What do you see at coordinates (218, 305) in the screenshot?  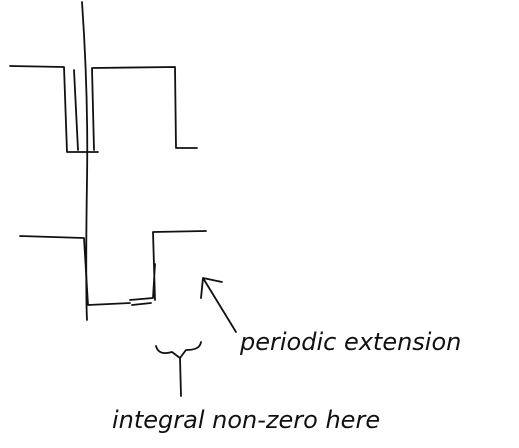 I see `arrow` at bounding box center [218, 305].